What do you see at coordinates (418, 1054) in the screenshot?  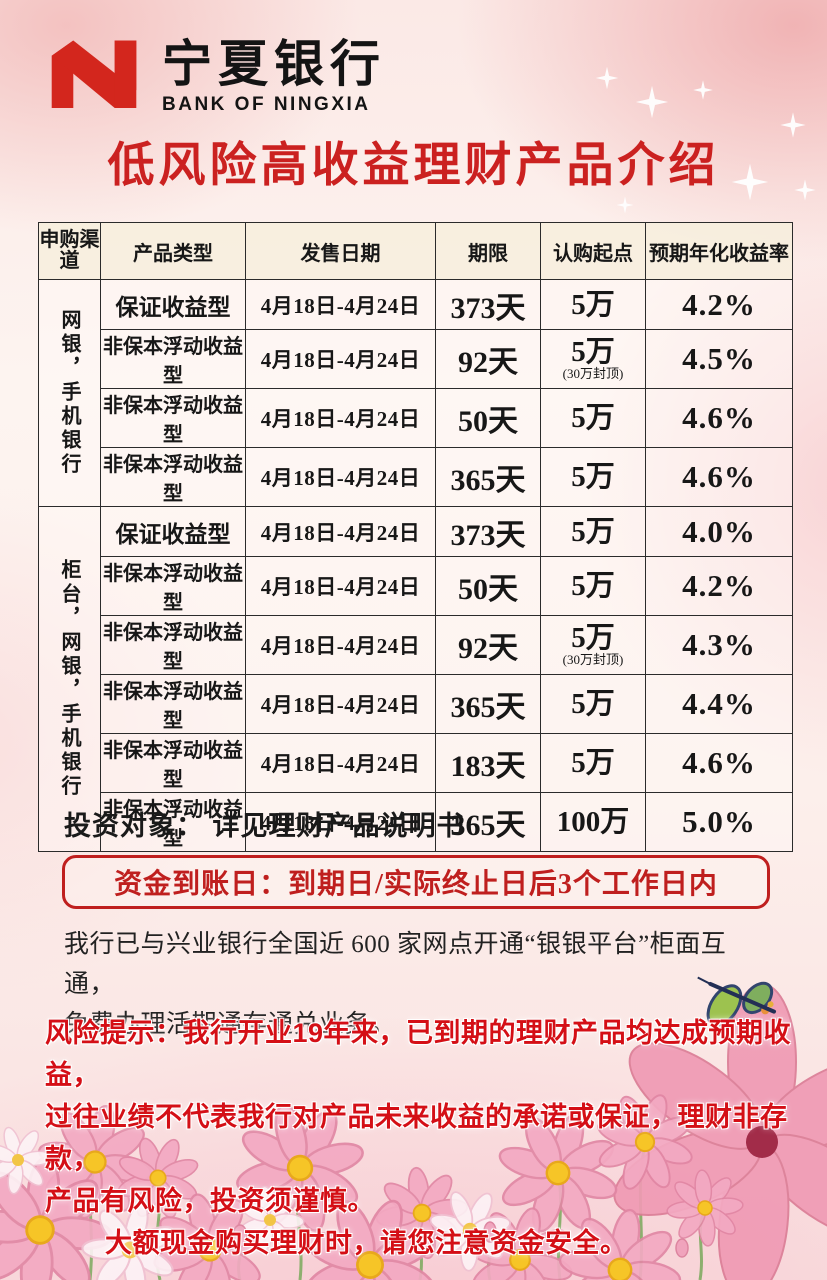 I see `risk-line-1: 风险提示：我行开业19年来，已到期的理财产品均达成预期收益，` at bounding box center [418, 1054].